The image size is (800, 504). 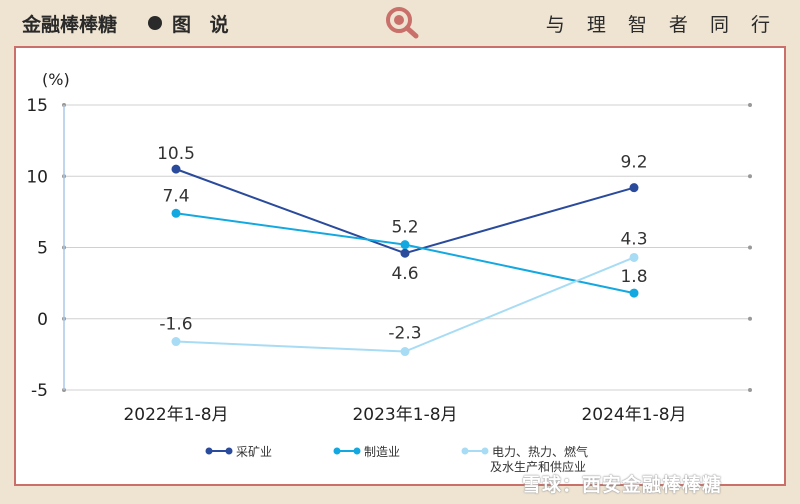 What do you see at coordinates (56, 79) in the screenshot?
I see `y-unit-label: (%)` at bounding box center [56, 79].